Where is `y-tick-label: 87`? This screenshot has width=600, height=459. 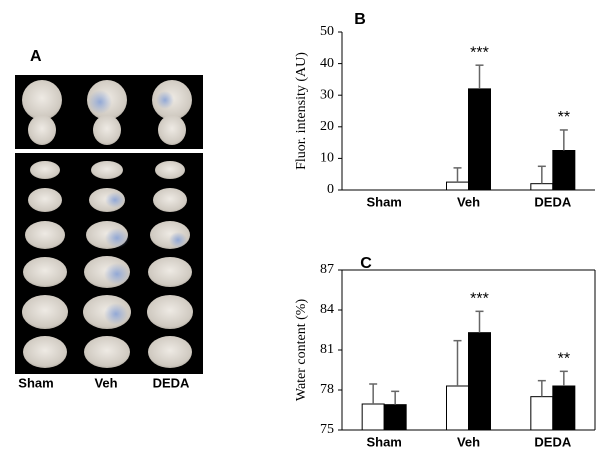 y-tick-label: 87 is located at coordinates (327, 269).